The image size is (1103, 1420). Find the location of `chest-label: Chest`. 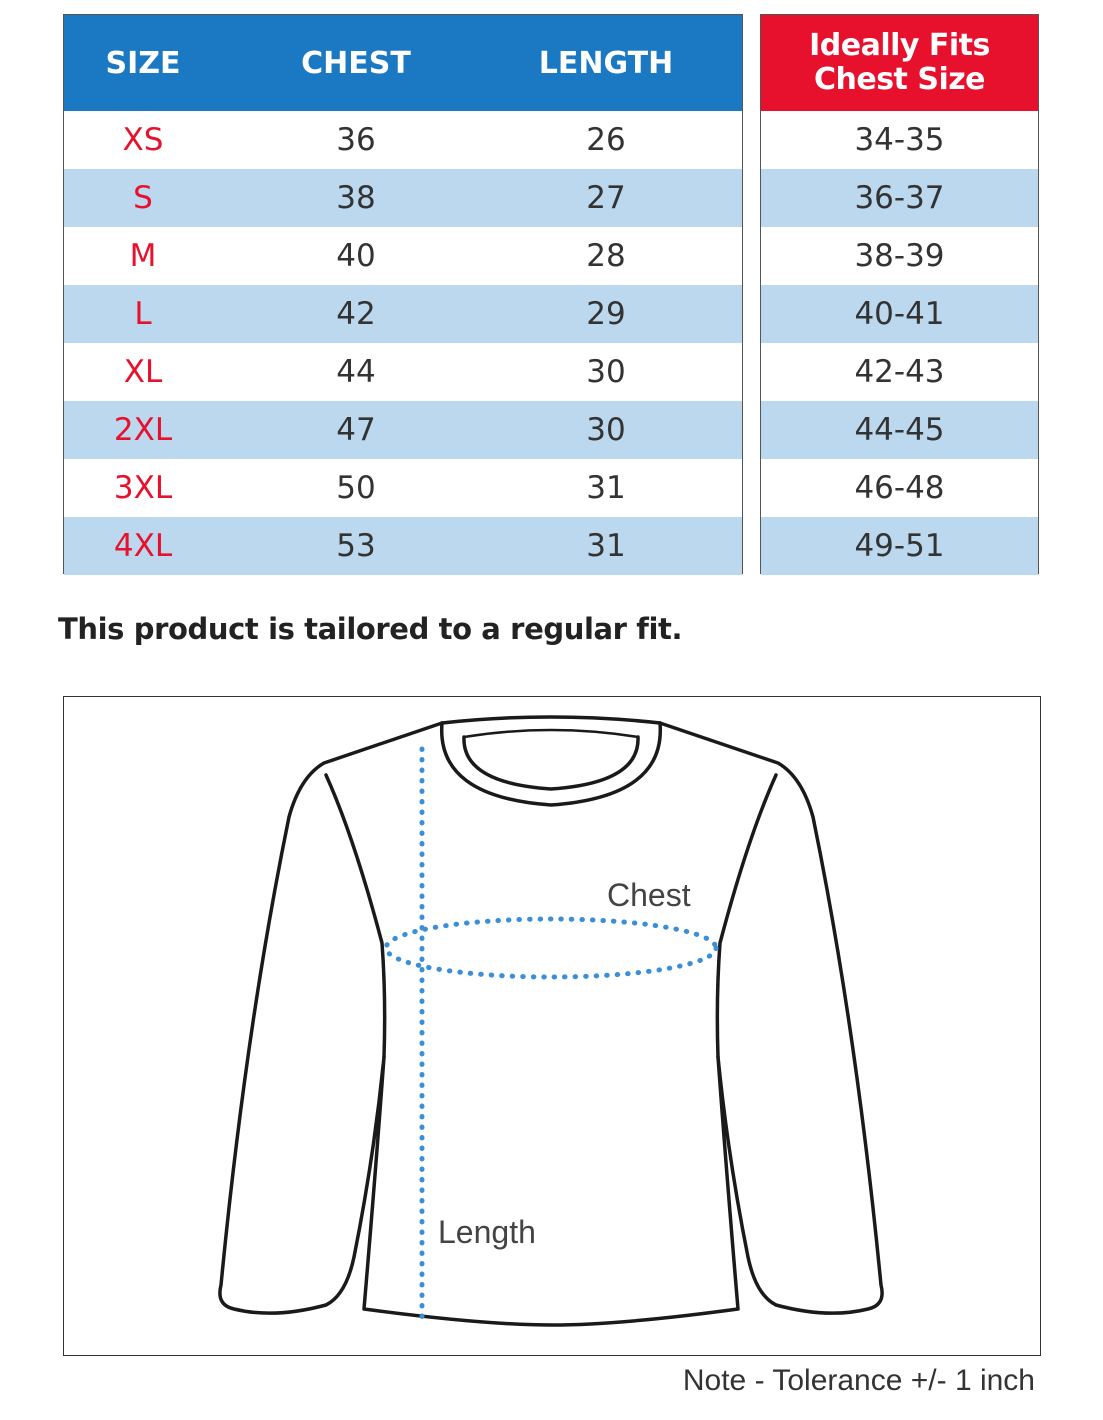

chest-label: Chest is located at coordinates (649, 895).